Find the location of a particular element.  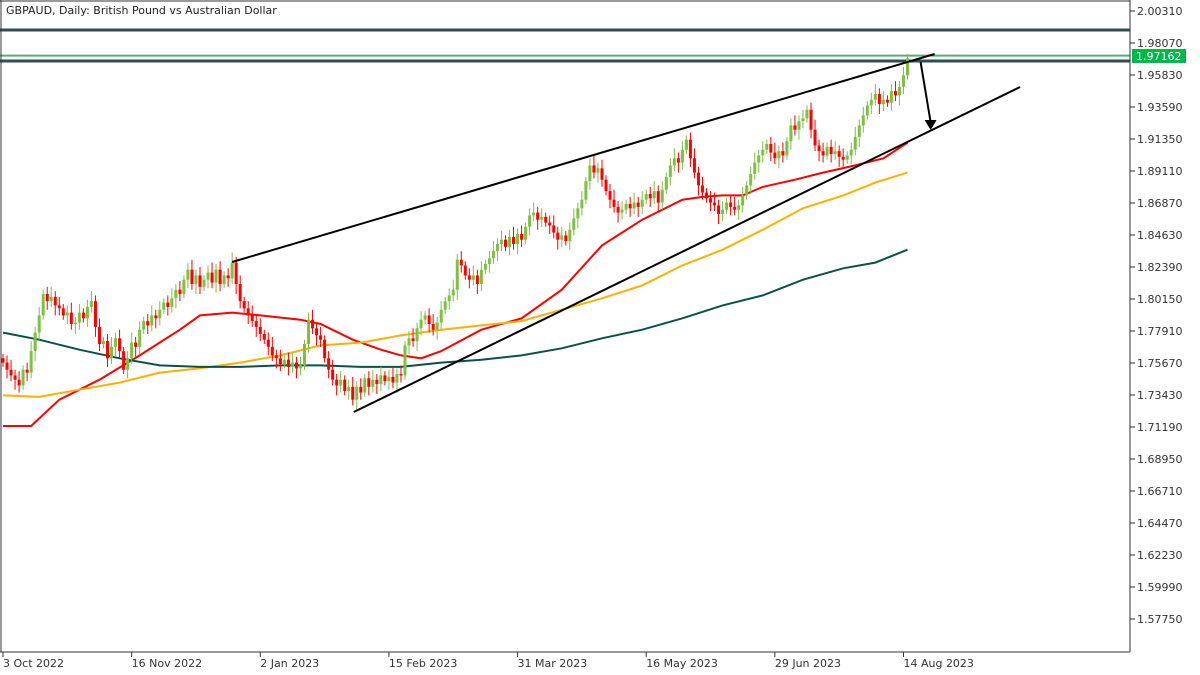

y-tick-label: 1.82390 is located at coordinates (1160, 267).